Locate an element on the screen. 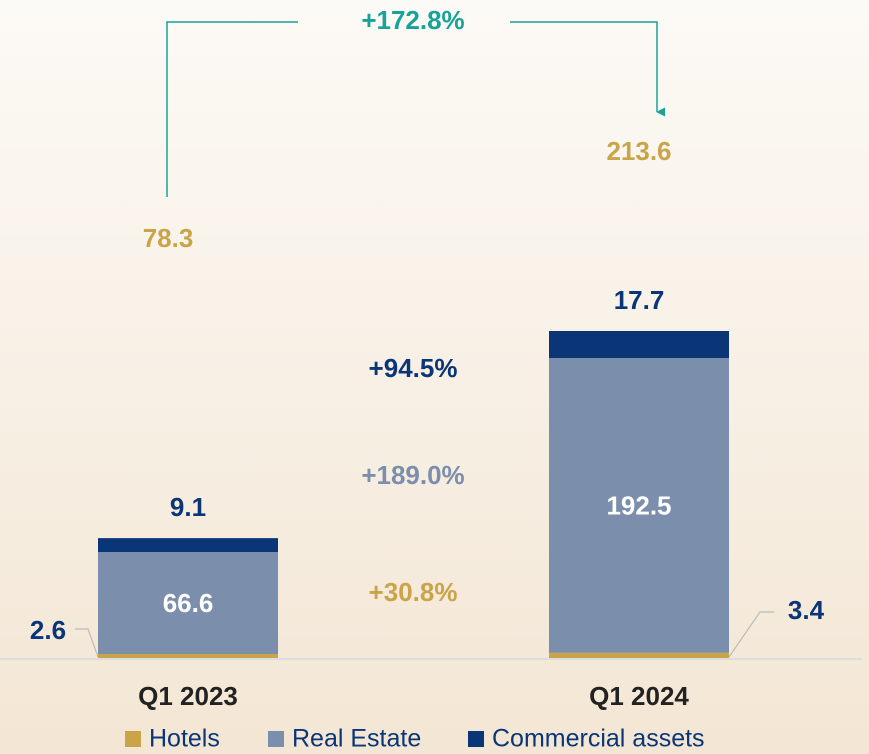 The image size is (869, 754). data-label: 2.6 is located at coordinates (48, 630).